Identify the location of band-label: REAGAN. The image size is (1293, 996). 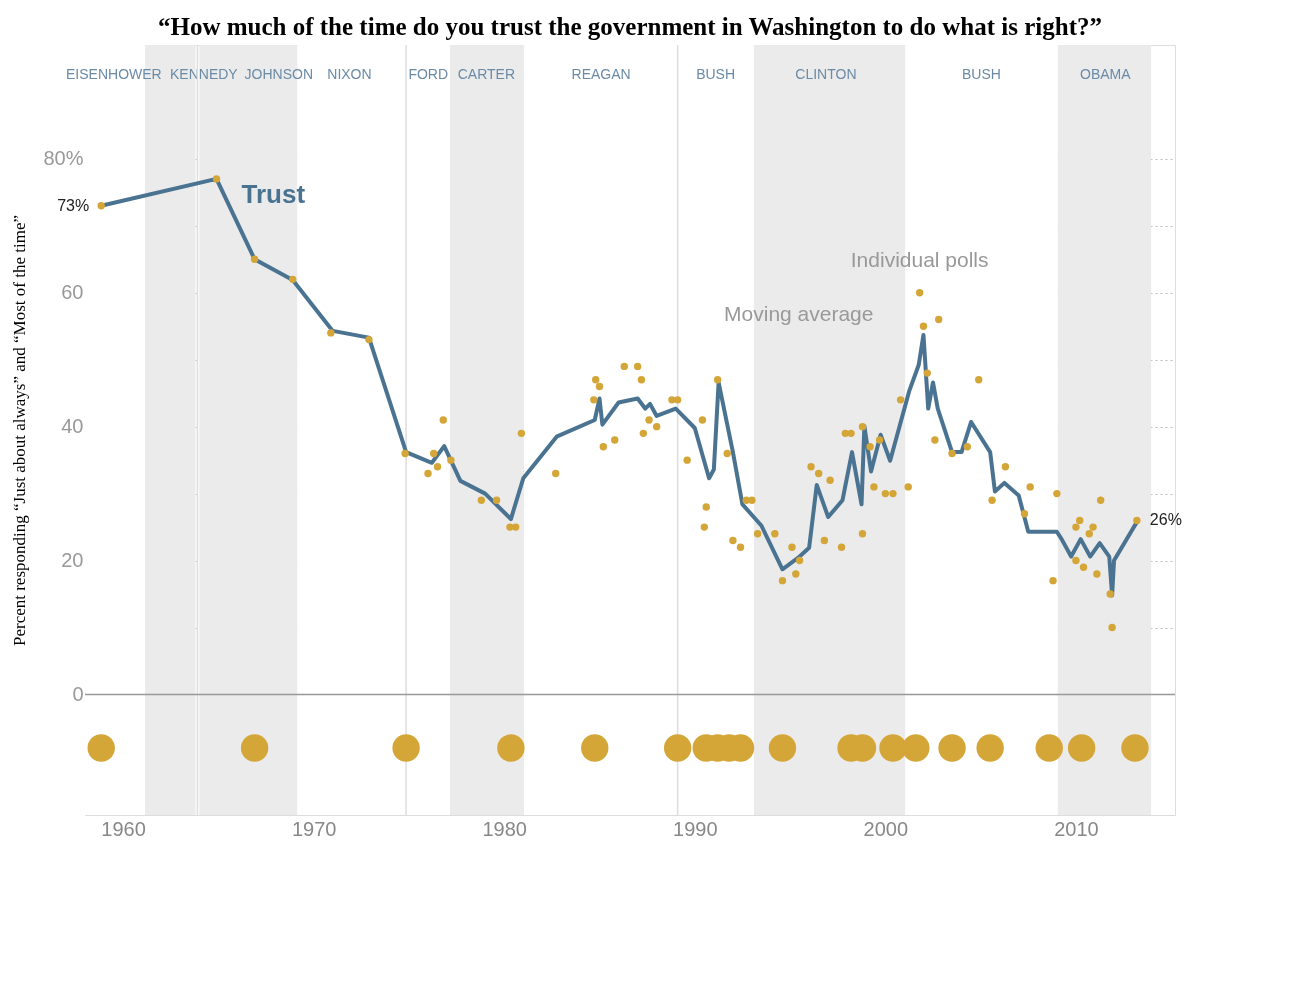
(601, 74).